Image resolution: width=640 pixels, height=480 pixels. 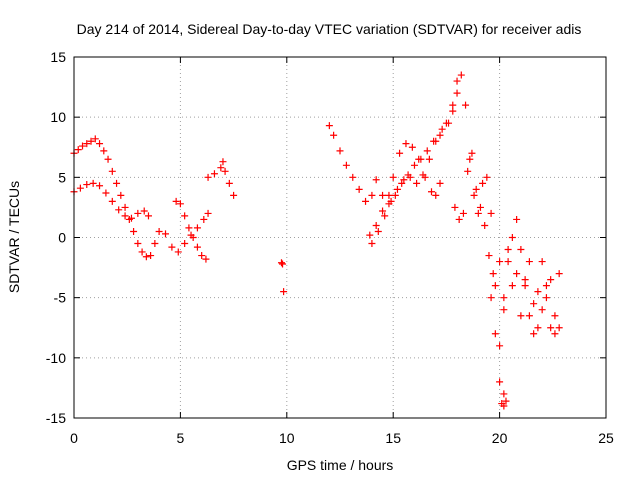 I want to click on x-tick-label: 10, so click(x=287, y=438).